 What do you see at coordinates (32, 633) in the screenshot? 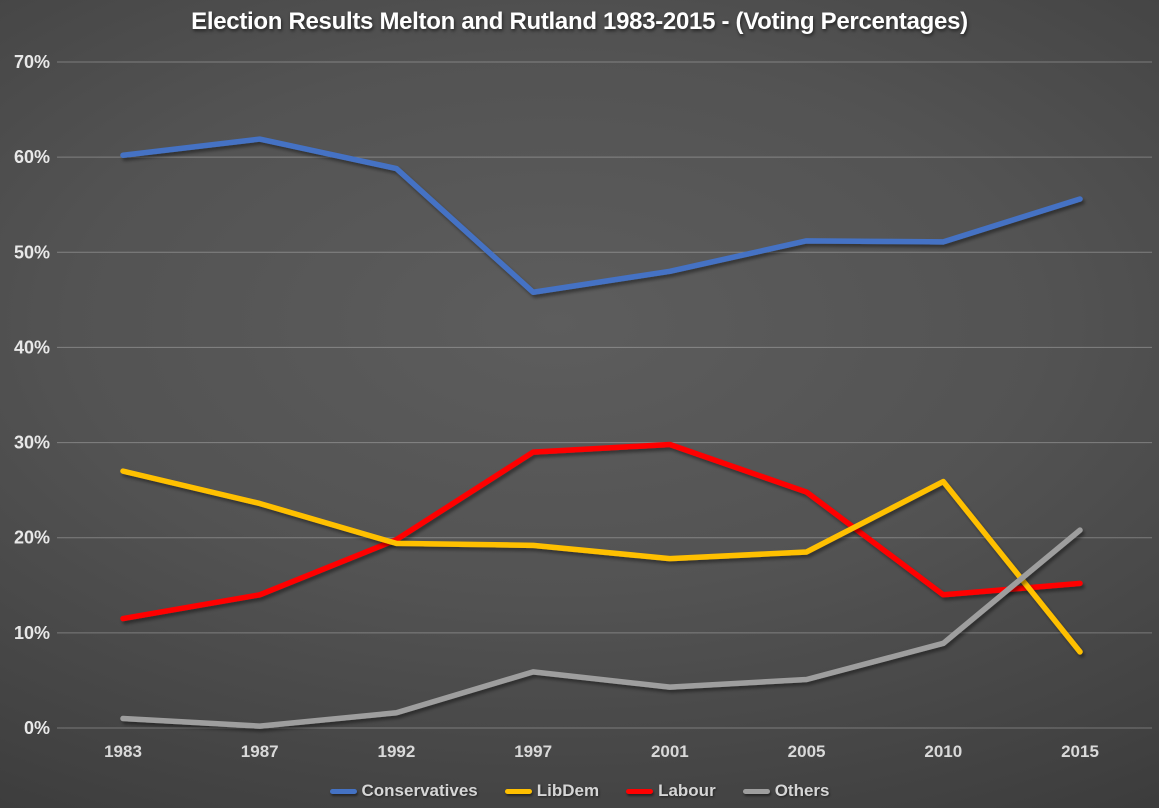
I see `y-axis-label: 10%` at bounding box center [32, 633].